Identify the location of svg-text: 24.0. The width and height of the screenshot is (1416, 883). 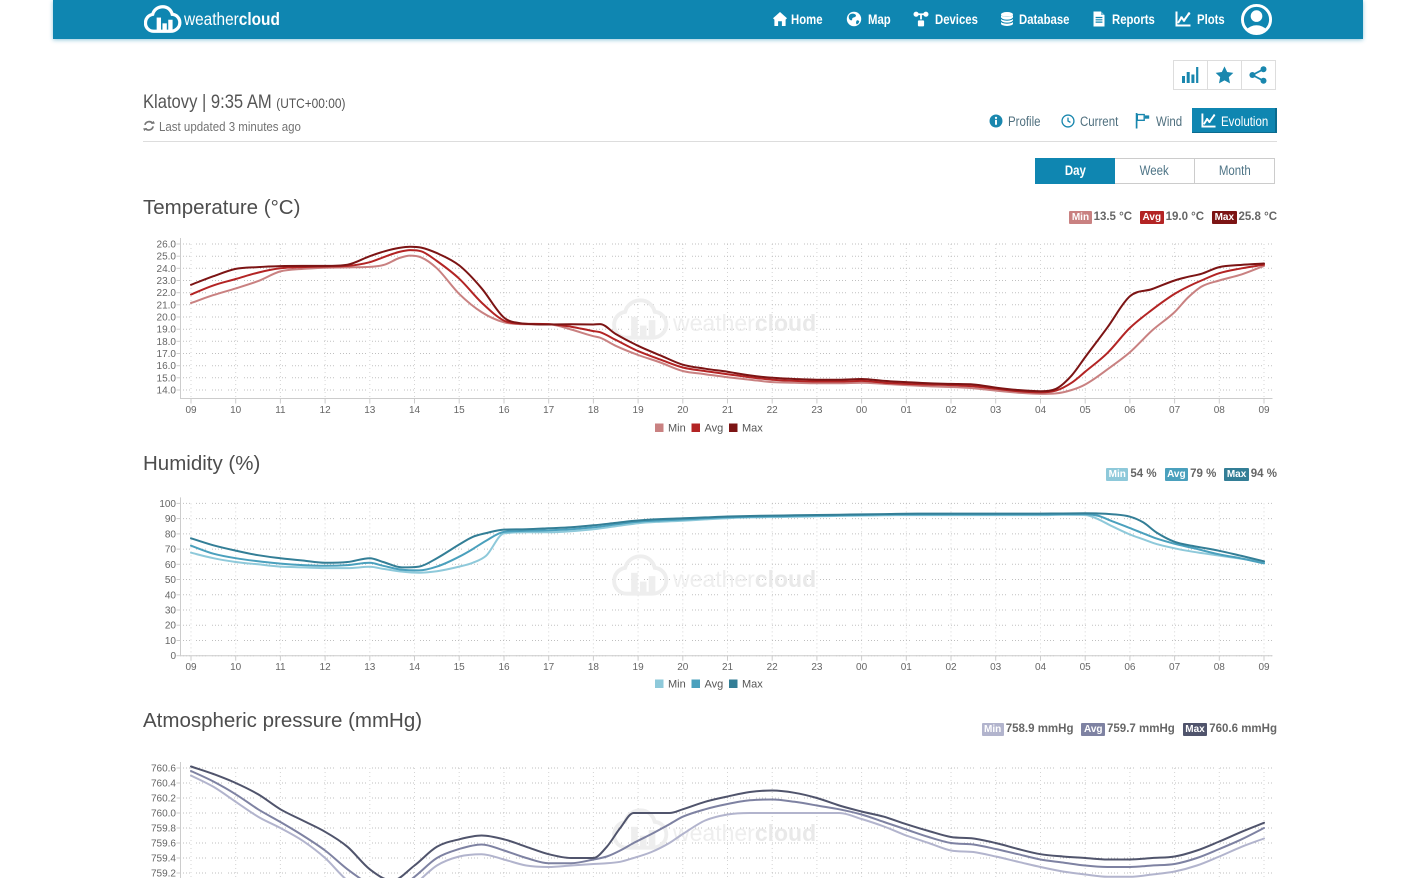
(167, 269).